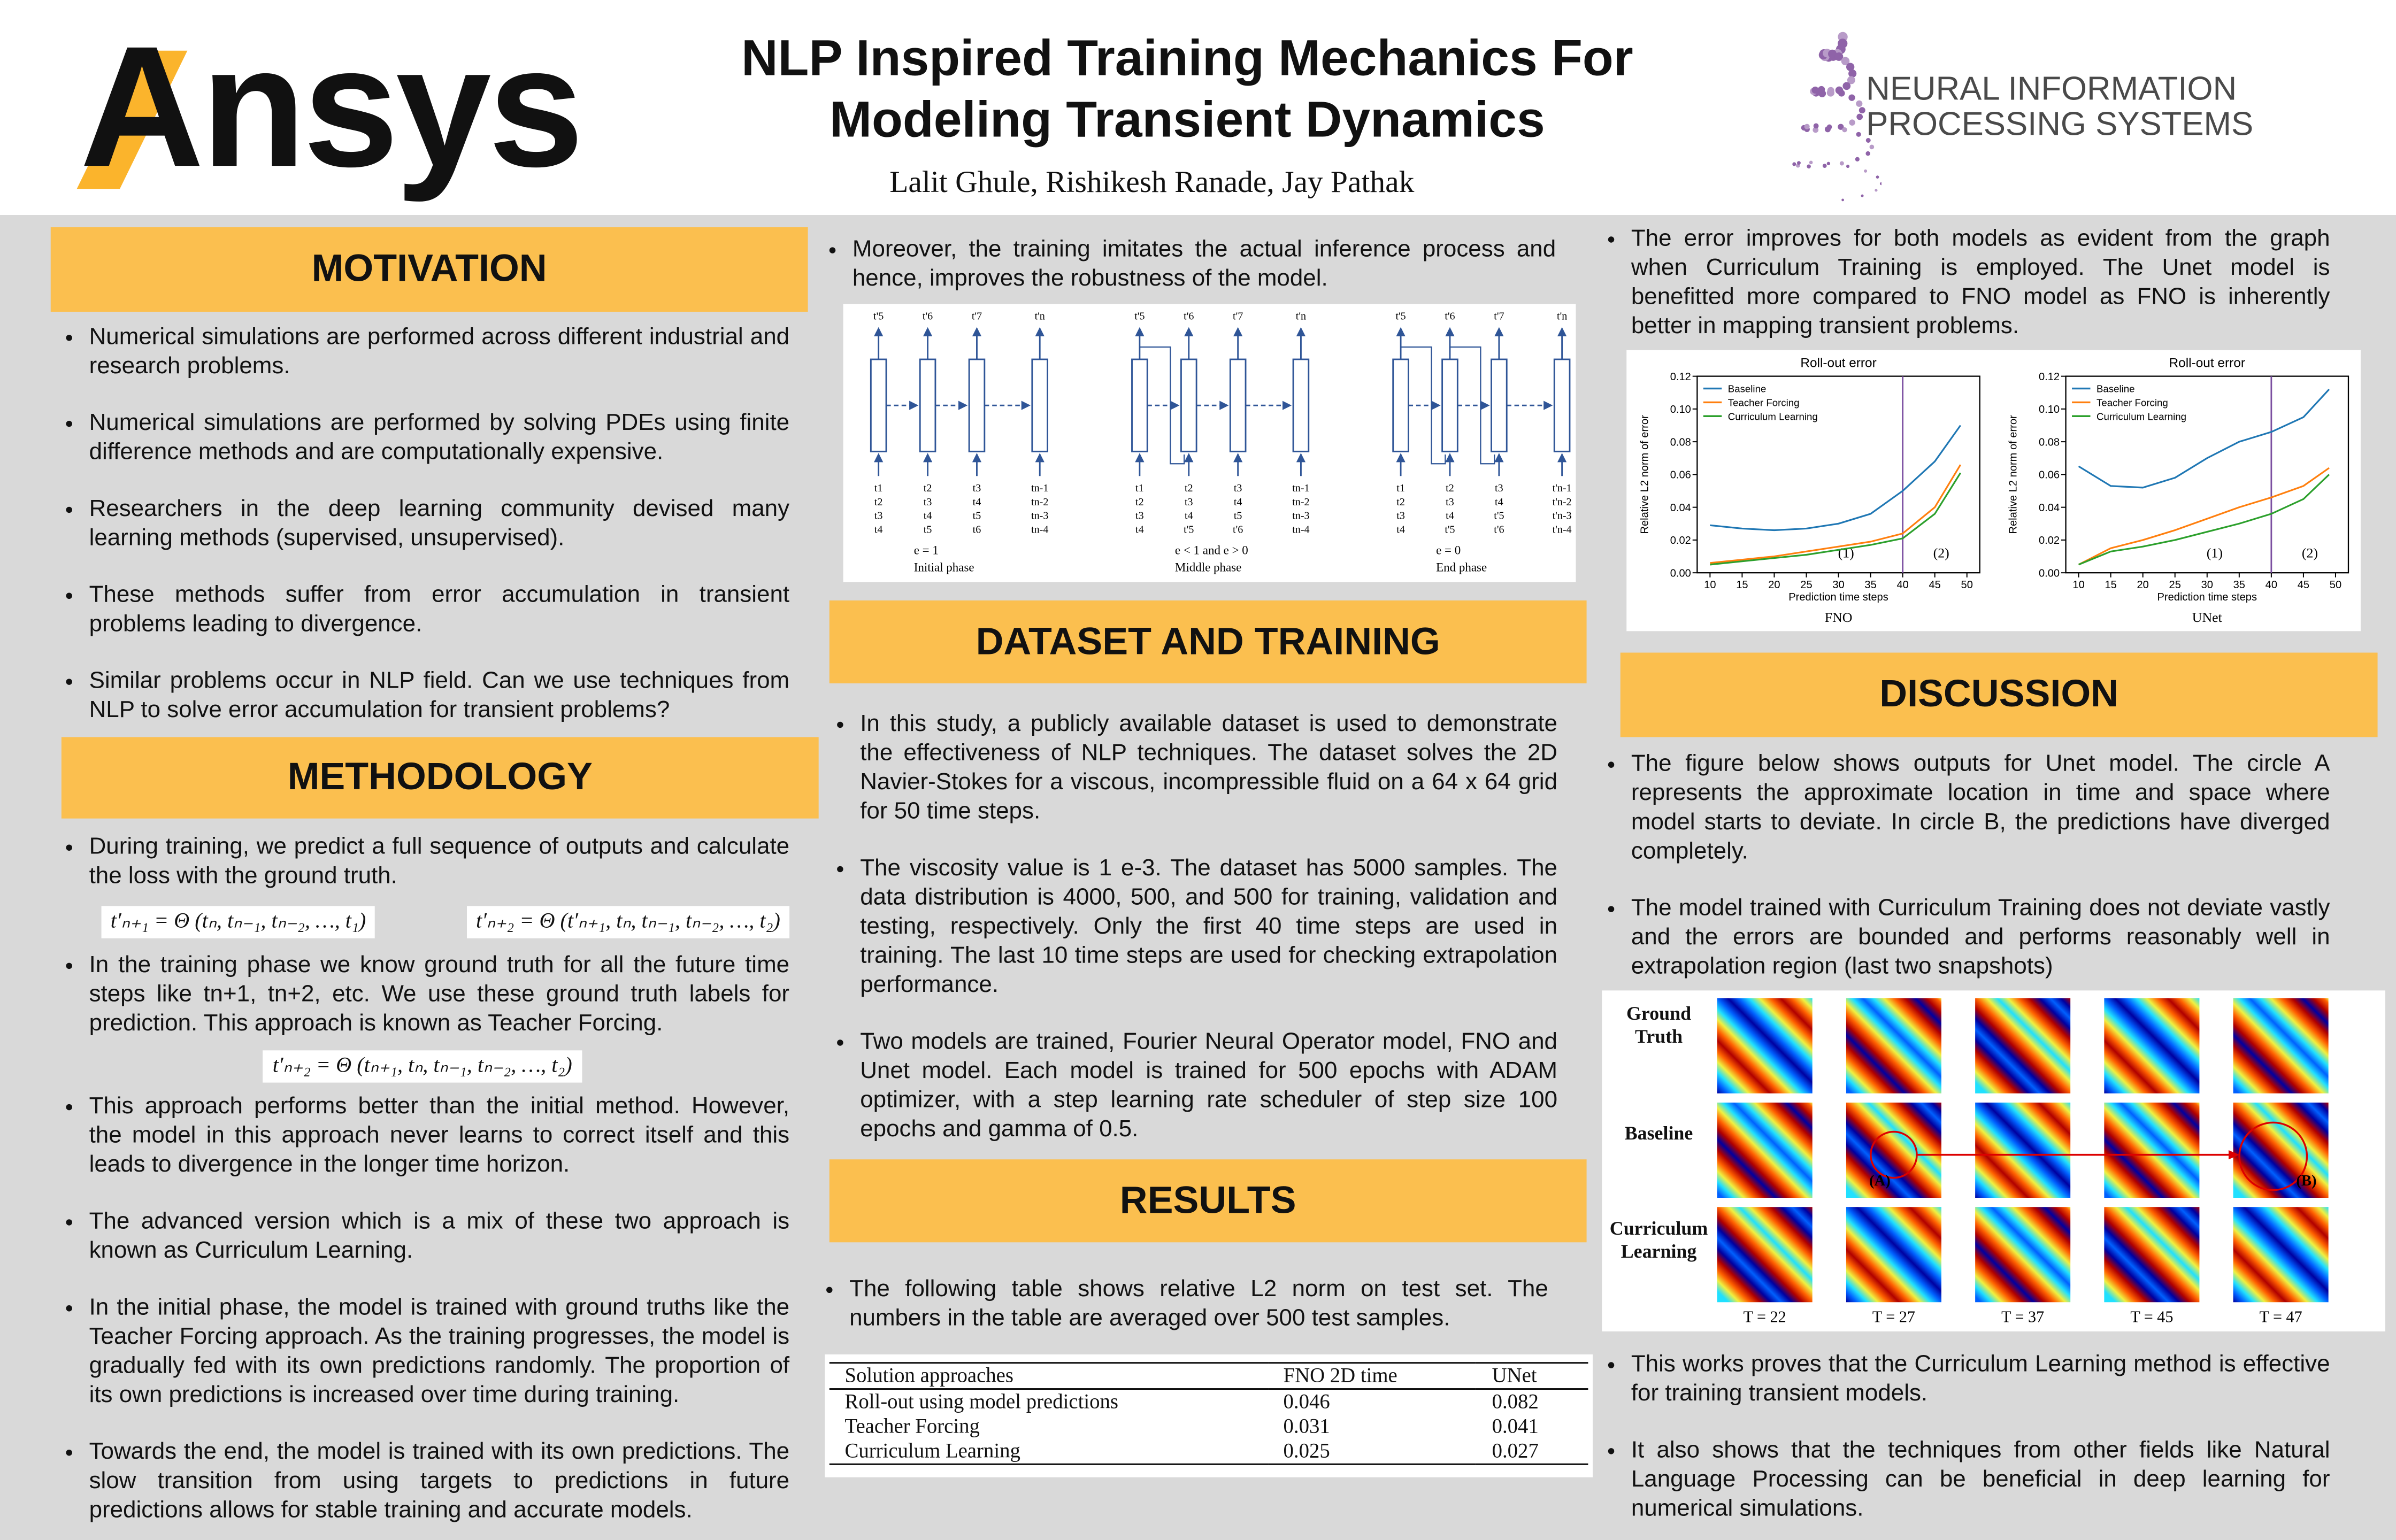  I want to click on diagram-input: t5, so click(977, 516).